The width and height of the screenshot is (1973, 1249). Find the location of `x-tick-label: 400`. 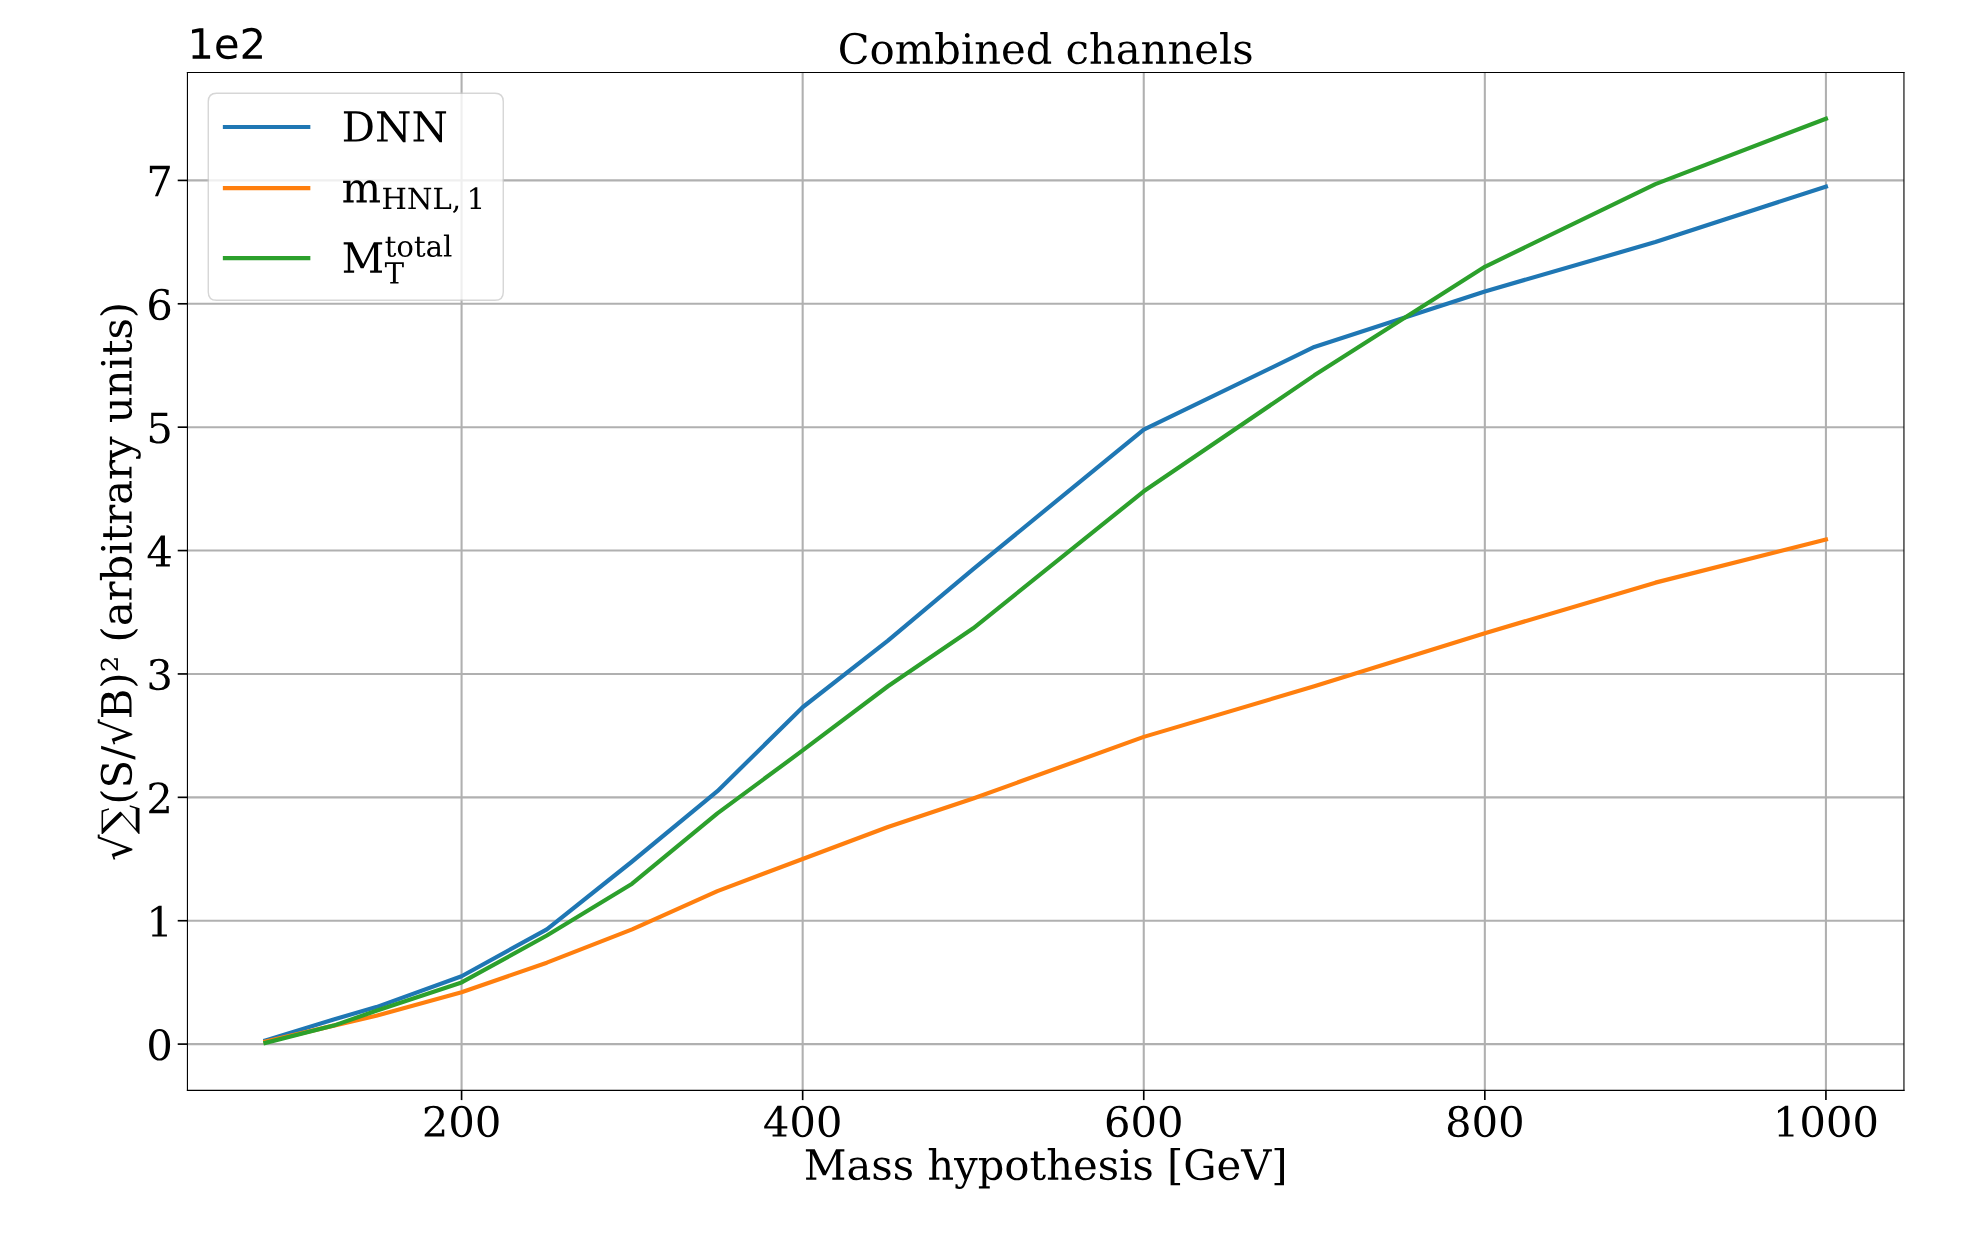

x-tick-label: 400 is located at coordinates (802, 1121).